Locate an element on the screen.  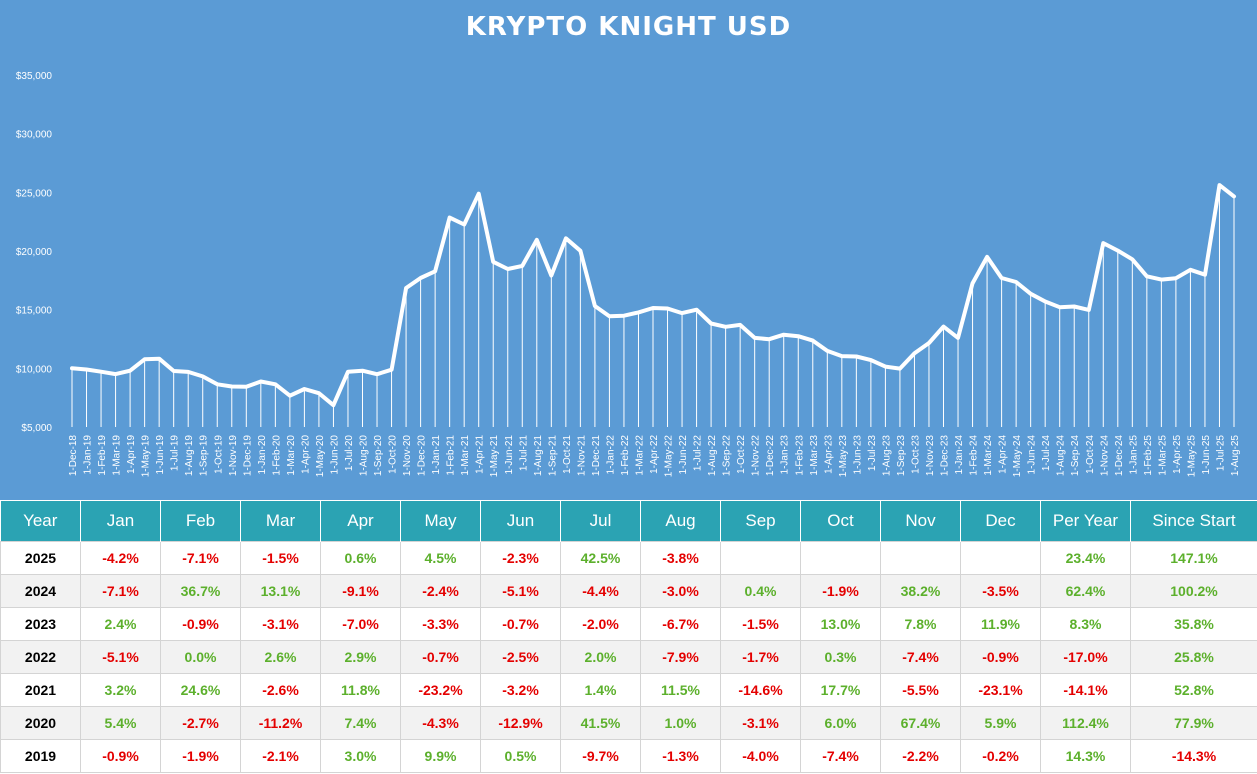
return-cell: 3.0% is located at coordinates (360, 756).